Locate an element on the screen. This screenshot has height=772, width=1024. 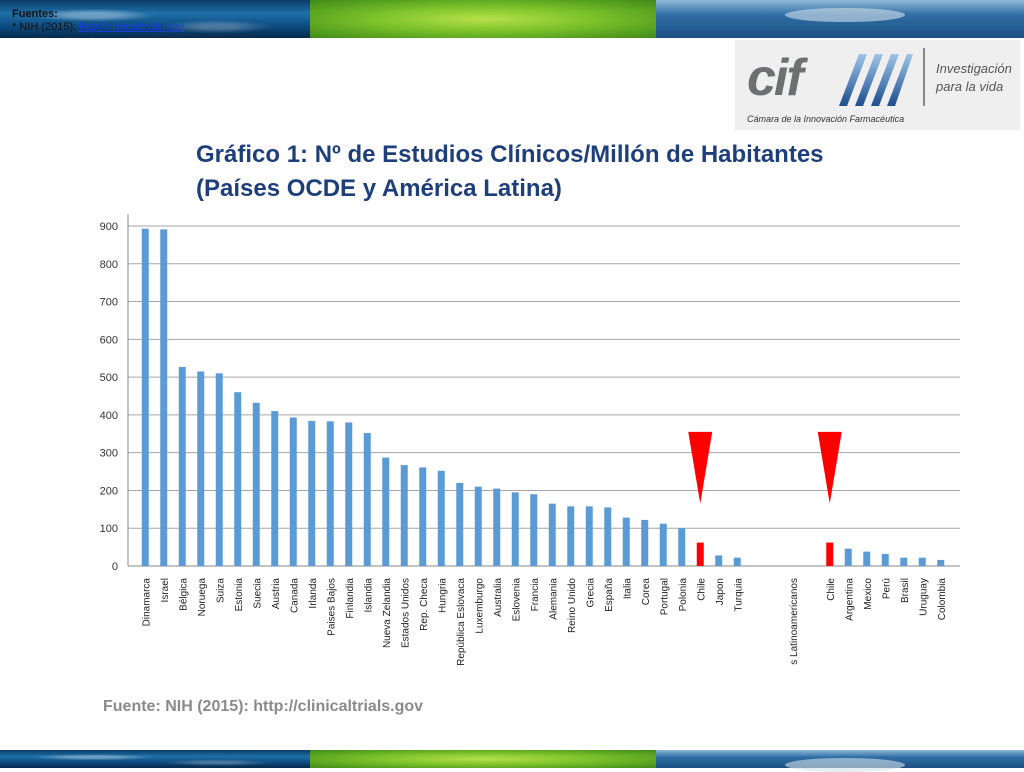
x-tick-label: Nueva Zelandia is located at coordinates (387, 613).